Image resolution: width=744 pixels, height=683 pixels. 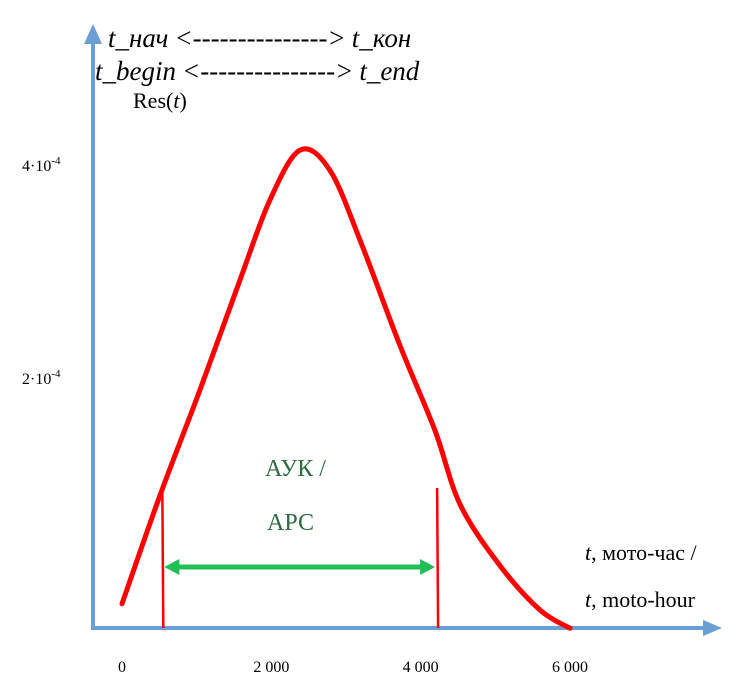 What do you see at coordinates (295, 469) in the screenshot?
I see `interval-label-ru: АУК /` at bounding box center [295, 469].